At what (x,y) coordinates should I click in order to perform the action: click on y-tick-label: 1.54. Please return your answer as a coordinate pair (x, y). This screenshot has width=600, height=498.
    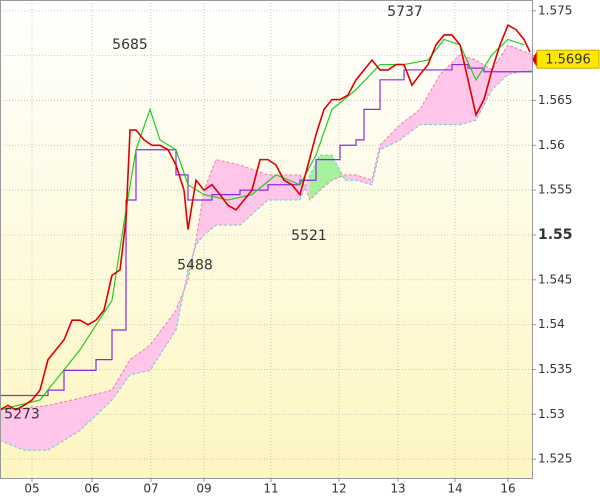
    Looking at the image, I should click on (551, 324).